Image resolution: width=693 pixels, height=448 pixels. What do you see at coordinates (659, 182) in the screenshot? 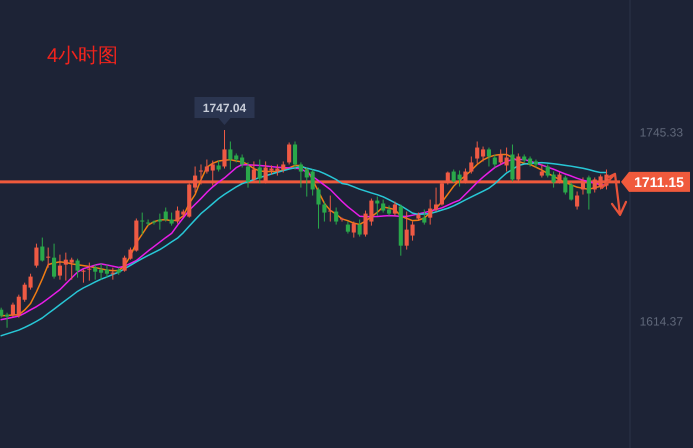
I see `ref-line-label: 1711.15` at bounding box center [659, 182].